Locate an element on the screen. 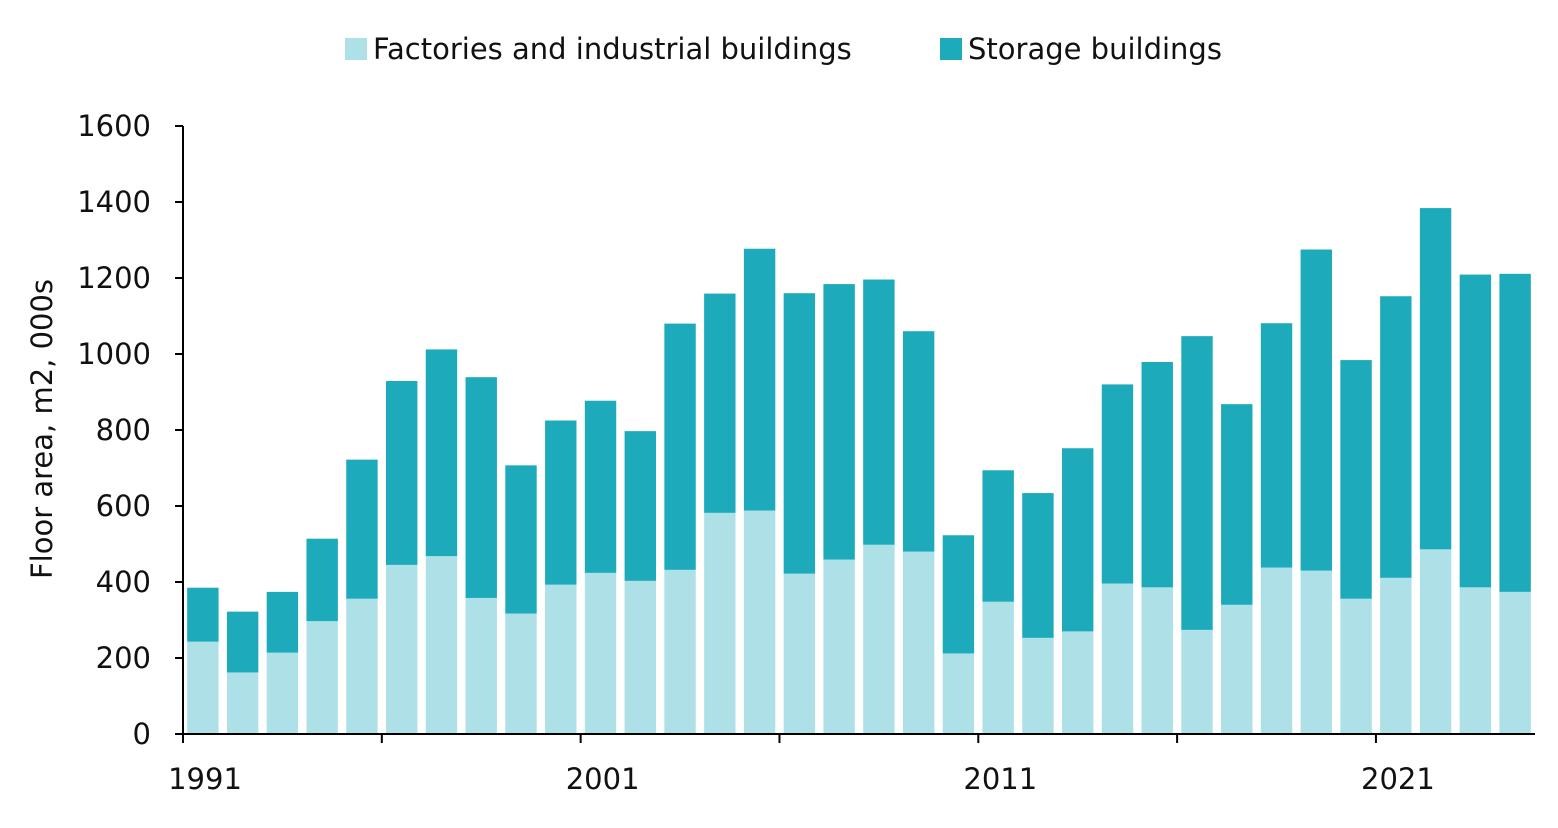 The width and height of the screenshot is (1558, 828). bar-factories-2006 is located at coordinates (799, 653).